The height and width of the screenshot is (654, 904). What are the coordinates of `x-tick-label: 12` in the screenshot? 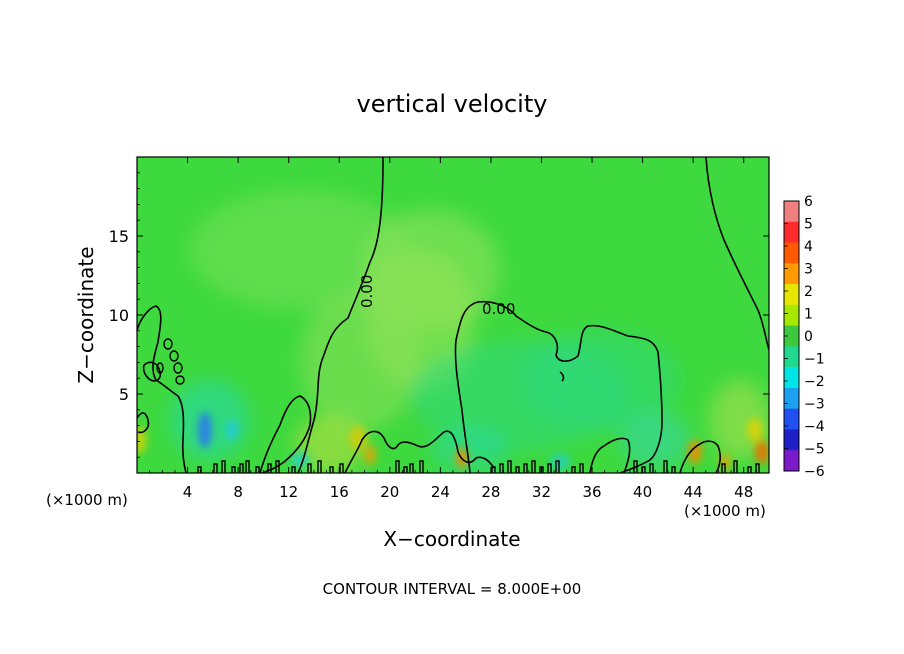 It's located at (288, 492).